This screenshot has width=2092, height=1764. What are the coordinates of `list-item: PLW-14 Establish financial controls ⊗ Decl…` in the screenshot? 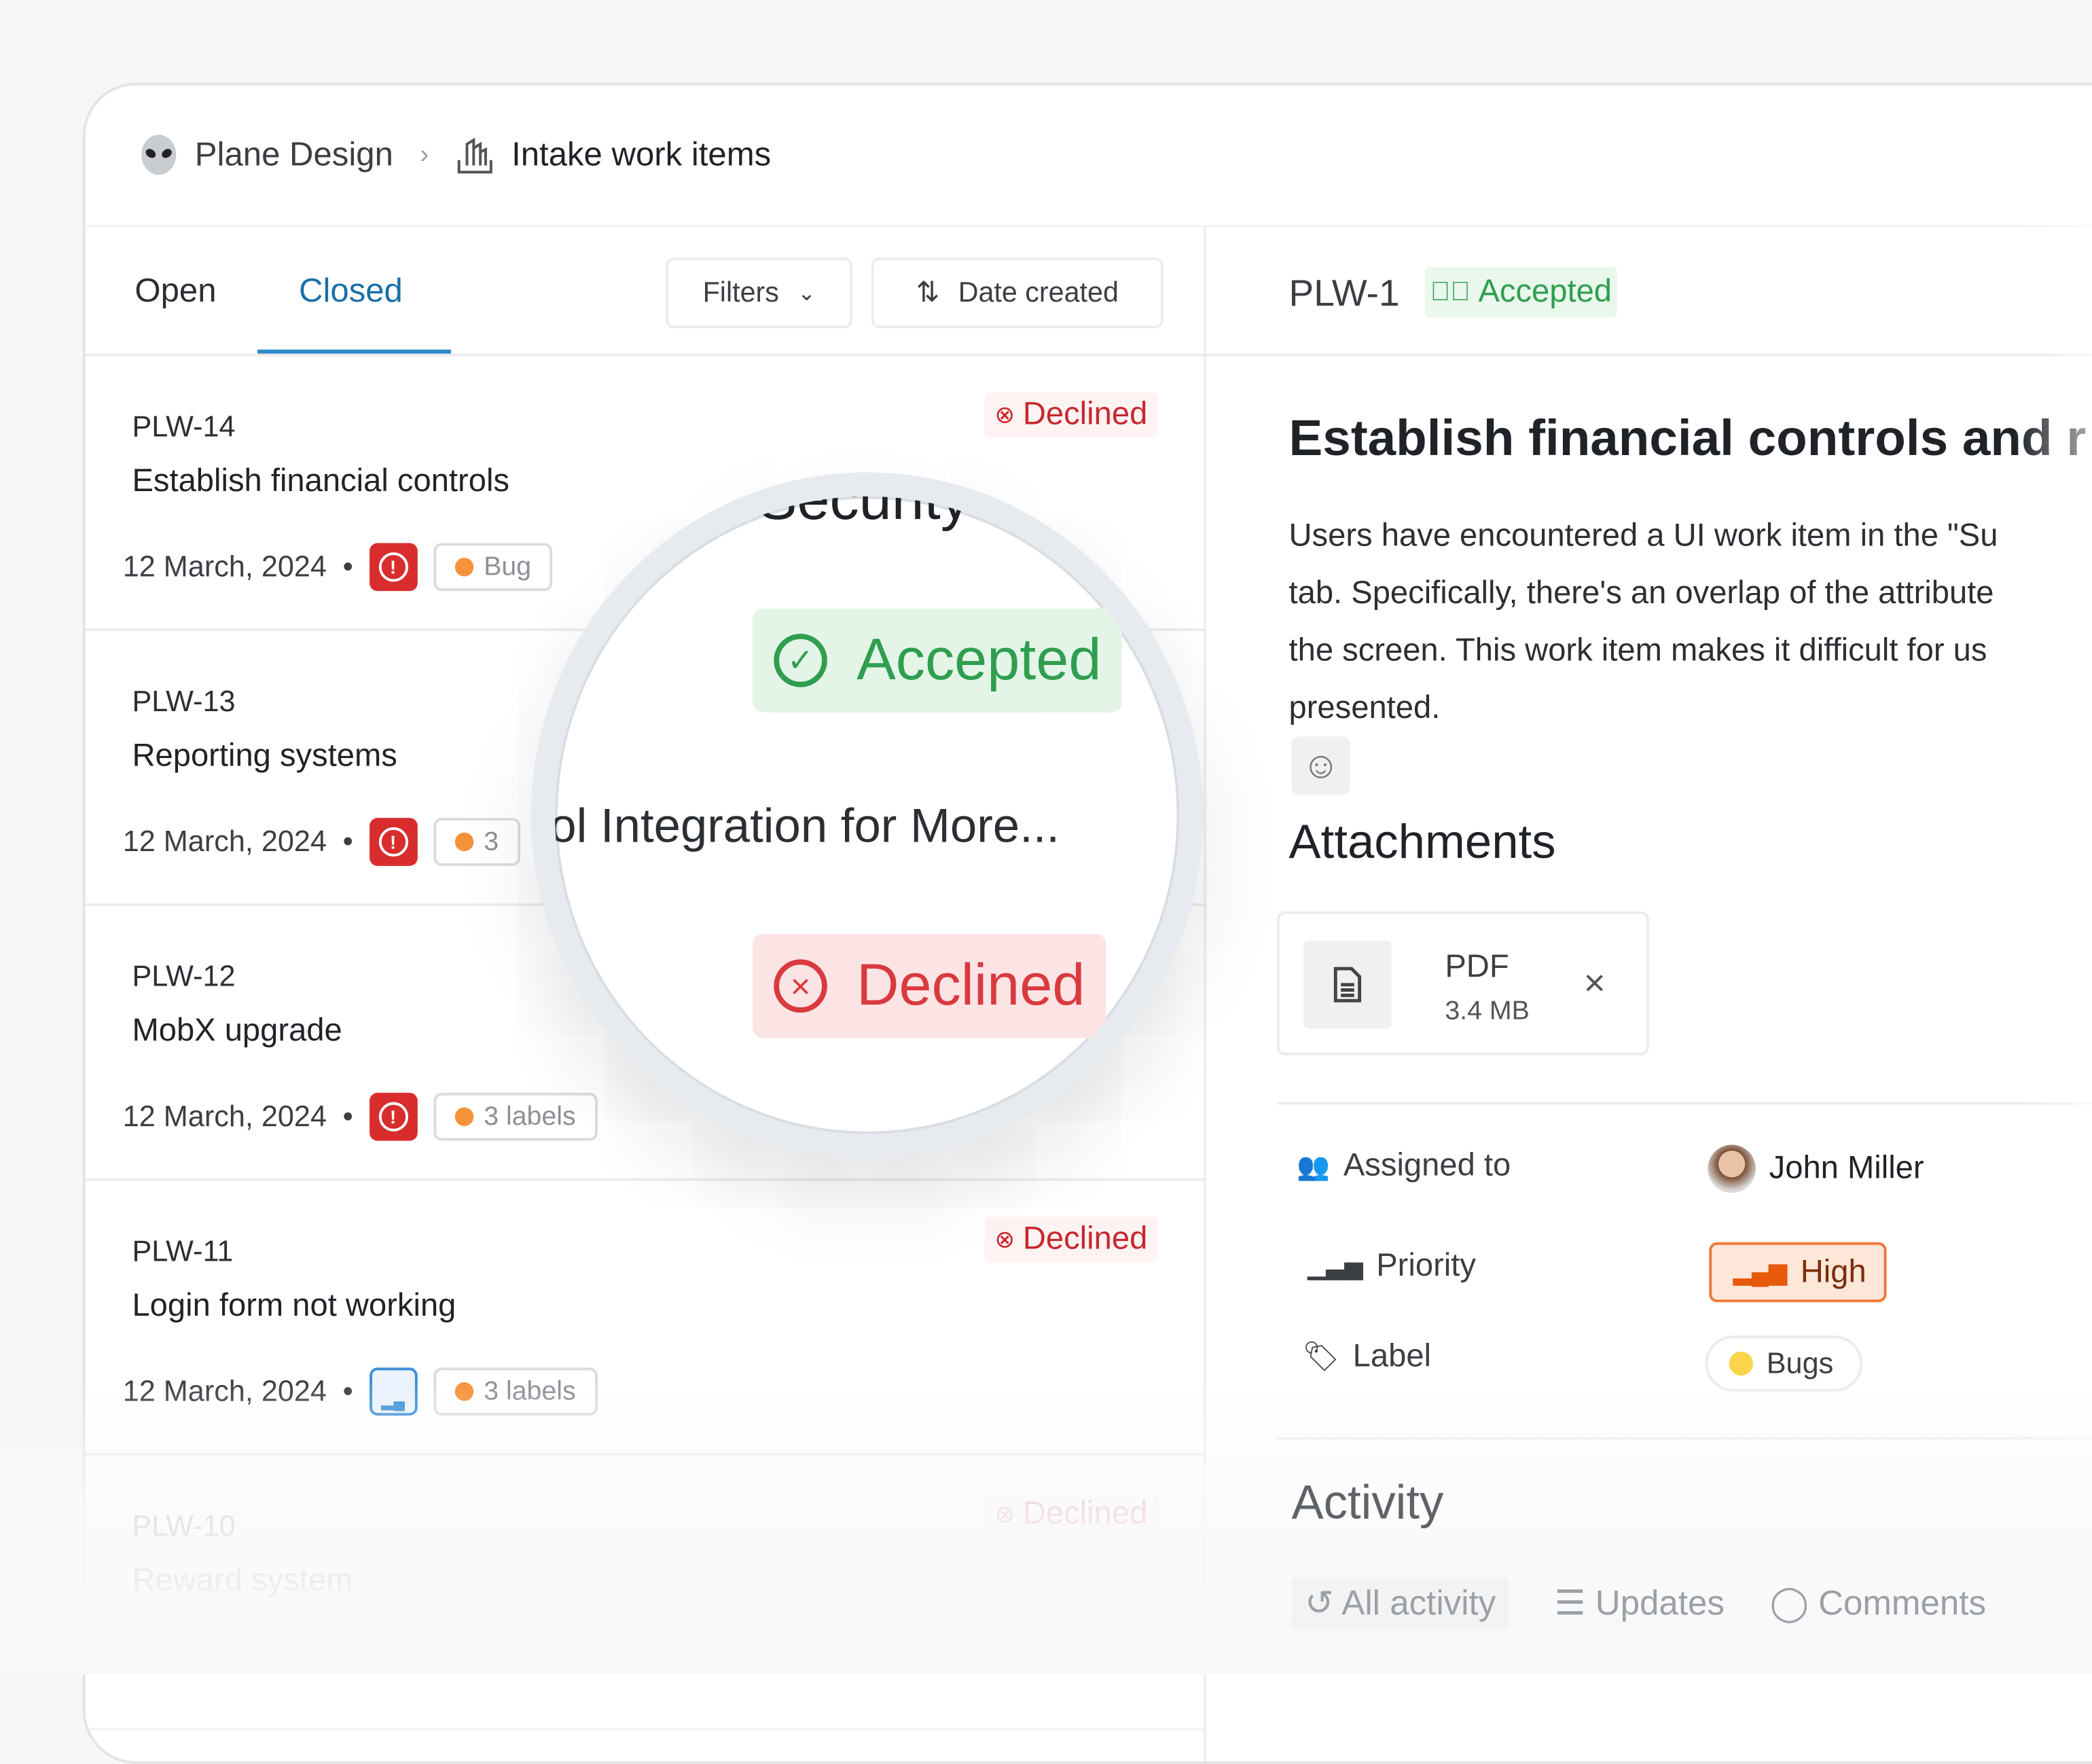 It's located at (645, 494).